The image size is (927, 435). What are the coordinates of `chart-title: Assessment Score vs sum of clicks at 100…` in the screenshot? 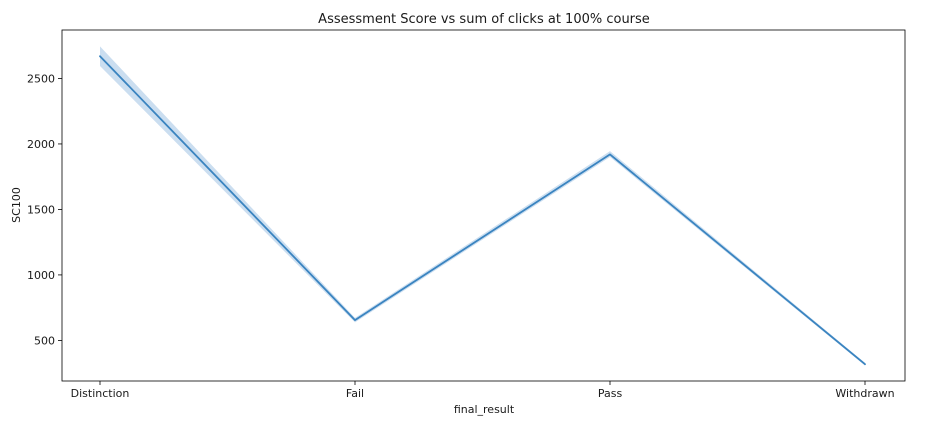 It's located at (484, 19).